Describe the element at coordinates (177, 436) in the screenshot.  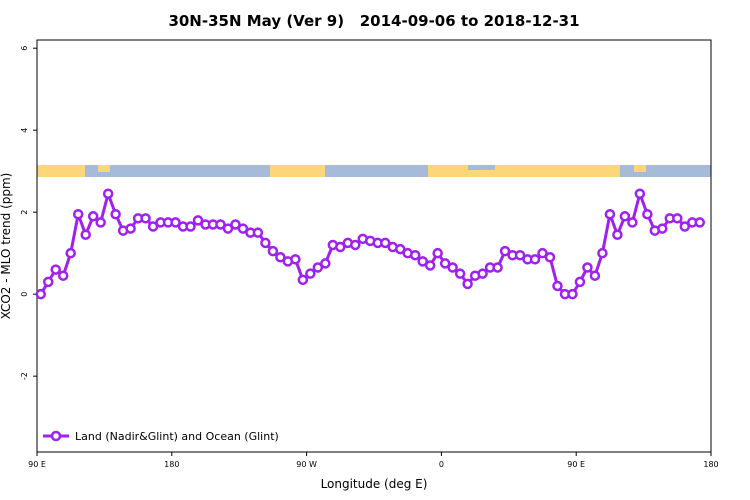
I see `legend-label: Land (Nadir&Glint) and Ocean (Glint)` at that location.